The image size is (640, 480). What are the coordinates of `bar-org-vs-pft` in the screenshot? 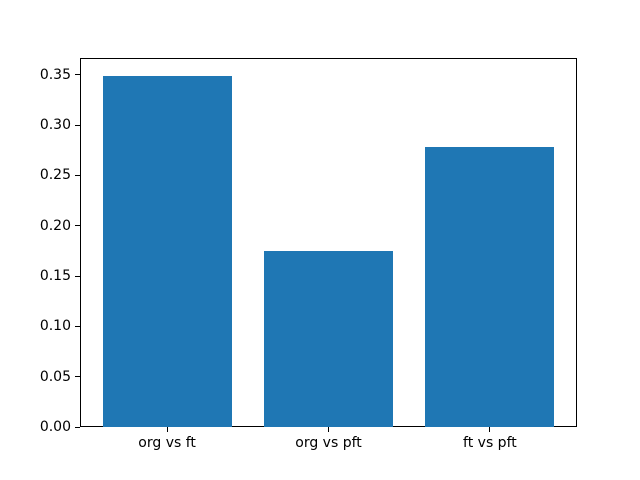 It's located at (329, 338).